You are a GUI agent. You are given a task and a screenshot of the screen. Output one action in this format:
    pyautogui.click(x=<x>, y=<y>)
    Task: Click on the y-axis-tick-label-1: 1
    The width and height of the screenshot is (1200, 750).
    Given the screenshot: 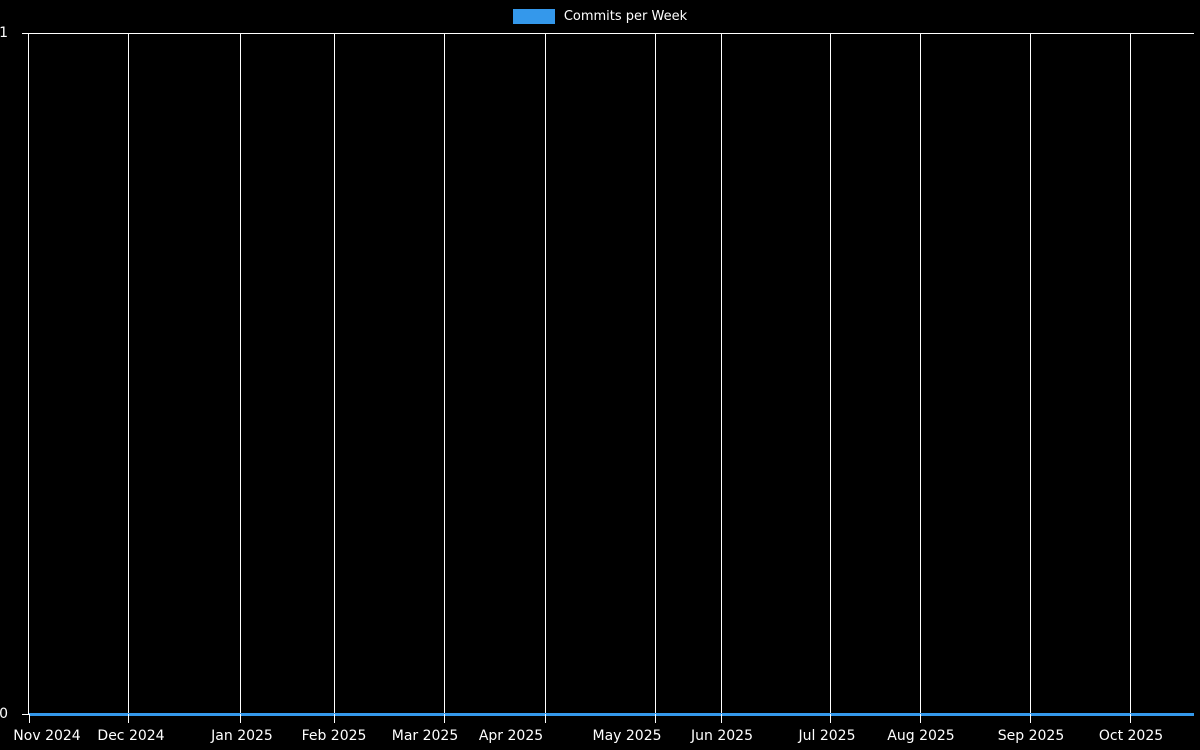 What is the action you would take?
    pyautogui.click(x=4, y=33)
    